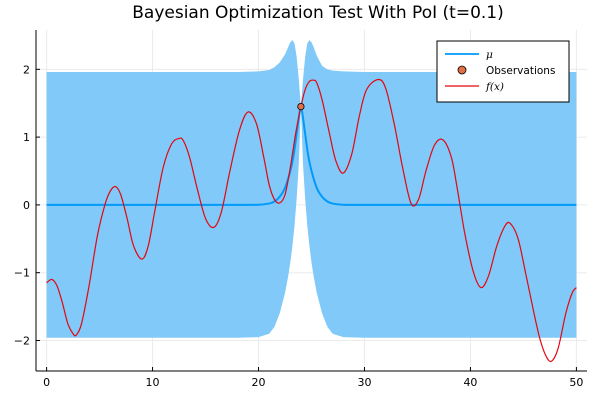 The image size is (600, 400). I want to click on x-tick-label: 30, so click(364, 382).